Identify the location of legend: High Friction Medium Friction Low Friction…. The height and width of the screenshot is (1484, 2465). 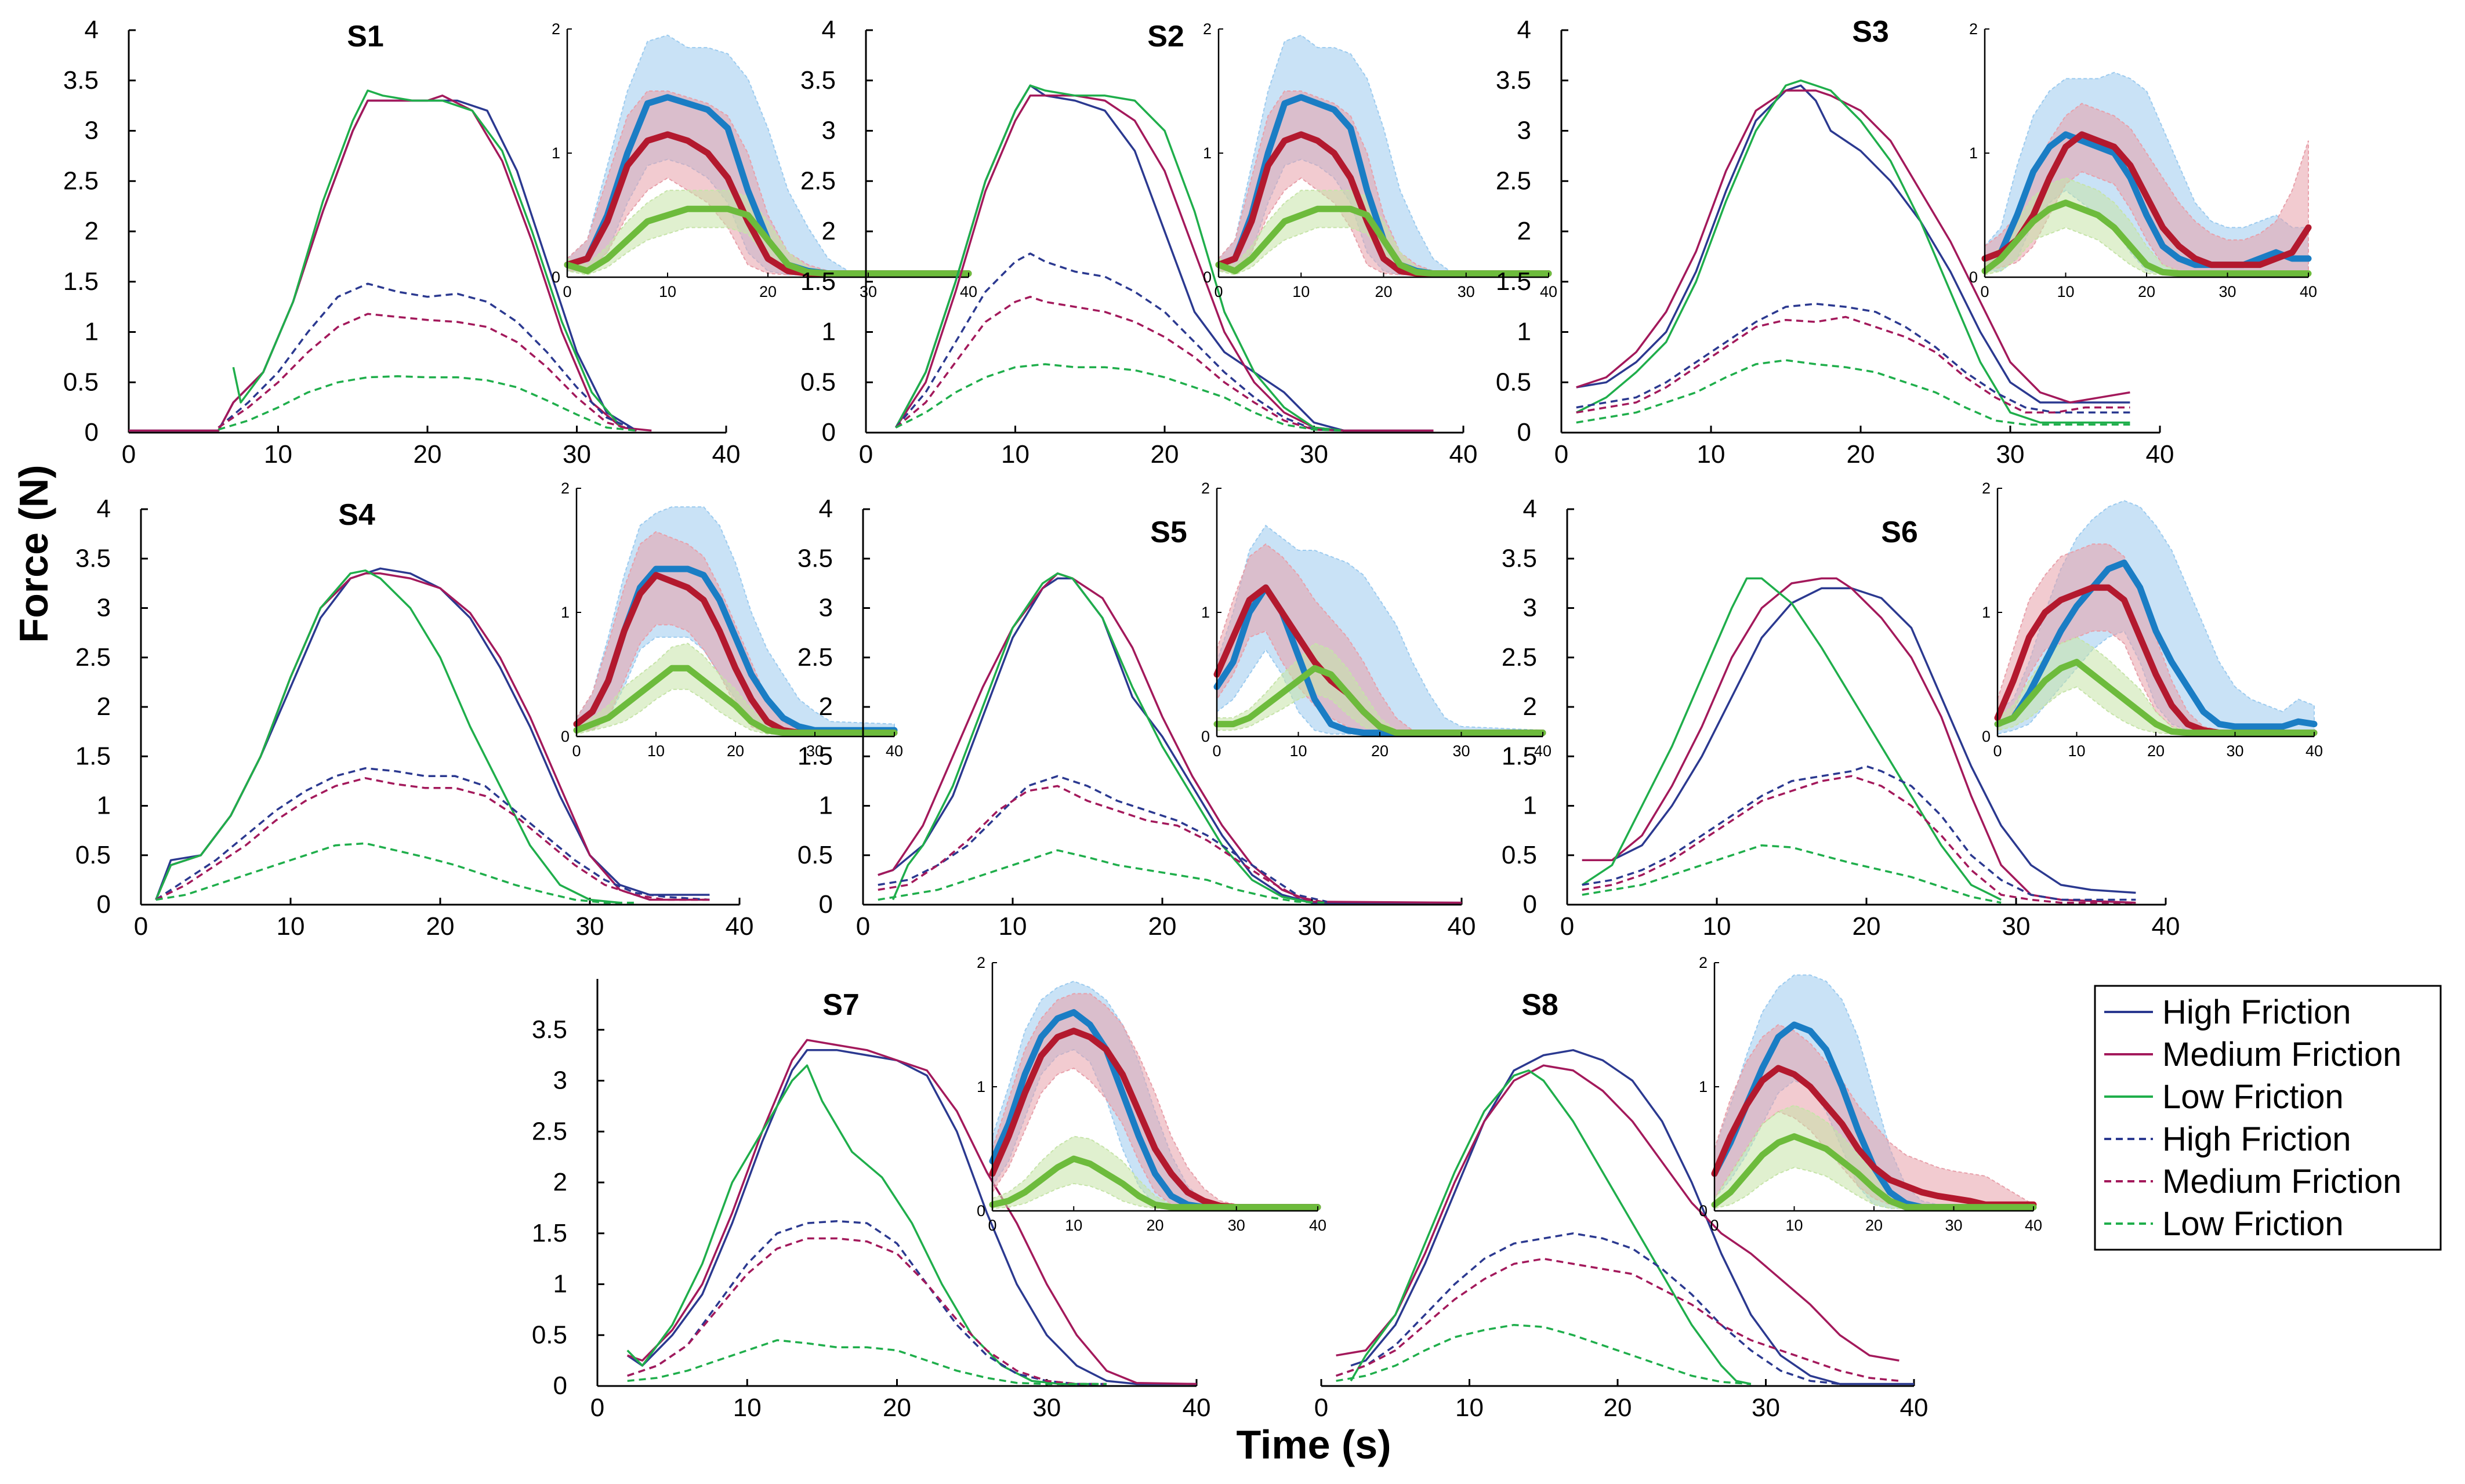
(2268, 1118).